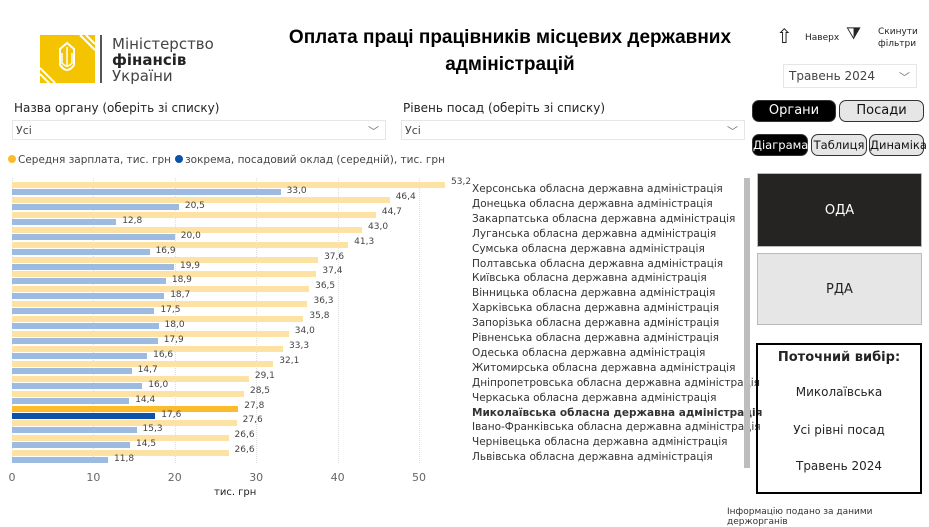 This screenshot has width=929, height=527. Describe the element at coordinates (101, 59) in the screenshot. I see `logo-divider` at that location.